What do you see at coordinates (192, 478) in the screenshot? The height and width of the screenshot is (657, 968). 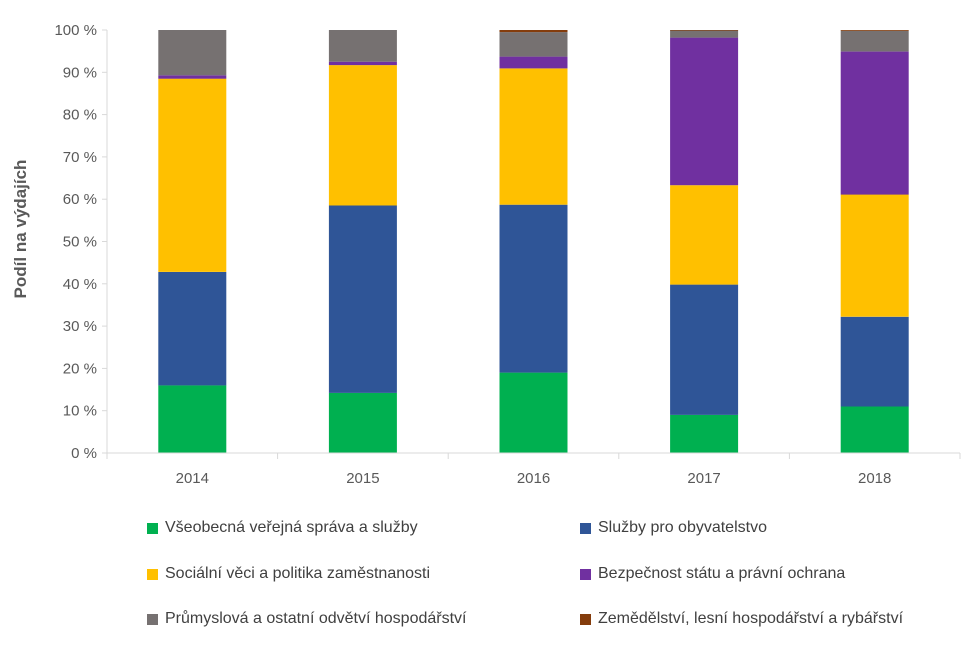 I see `x-tick-label: 2014` at bounding box center [192, 478].